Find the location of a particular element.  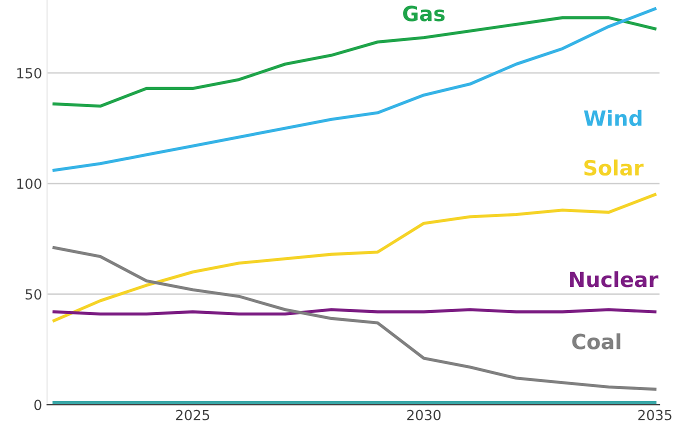

x-tick-label: 2030 is located at coordinates (424, 415).